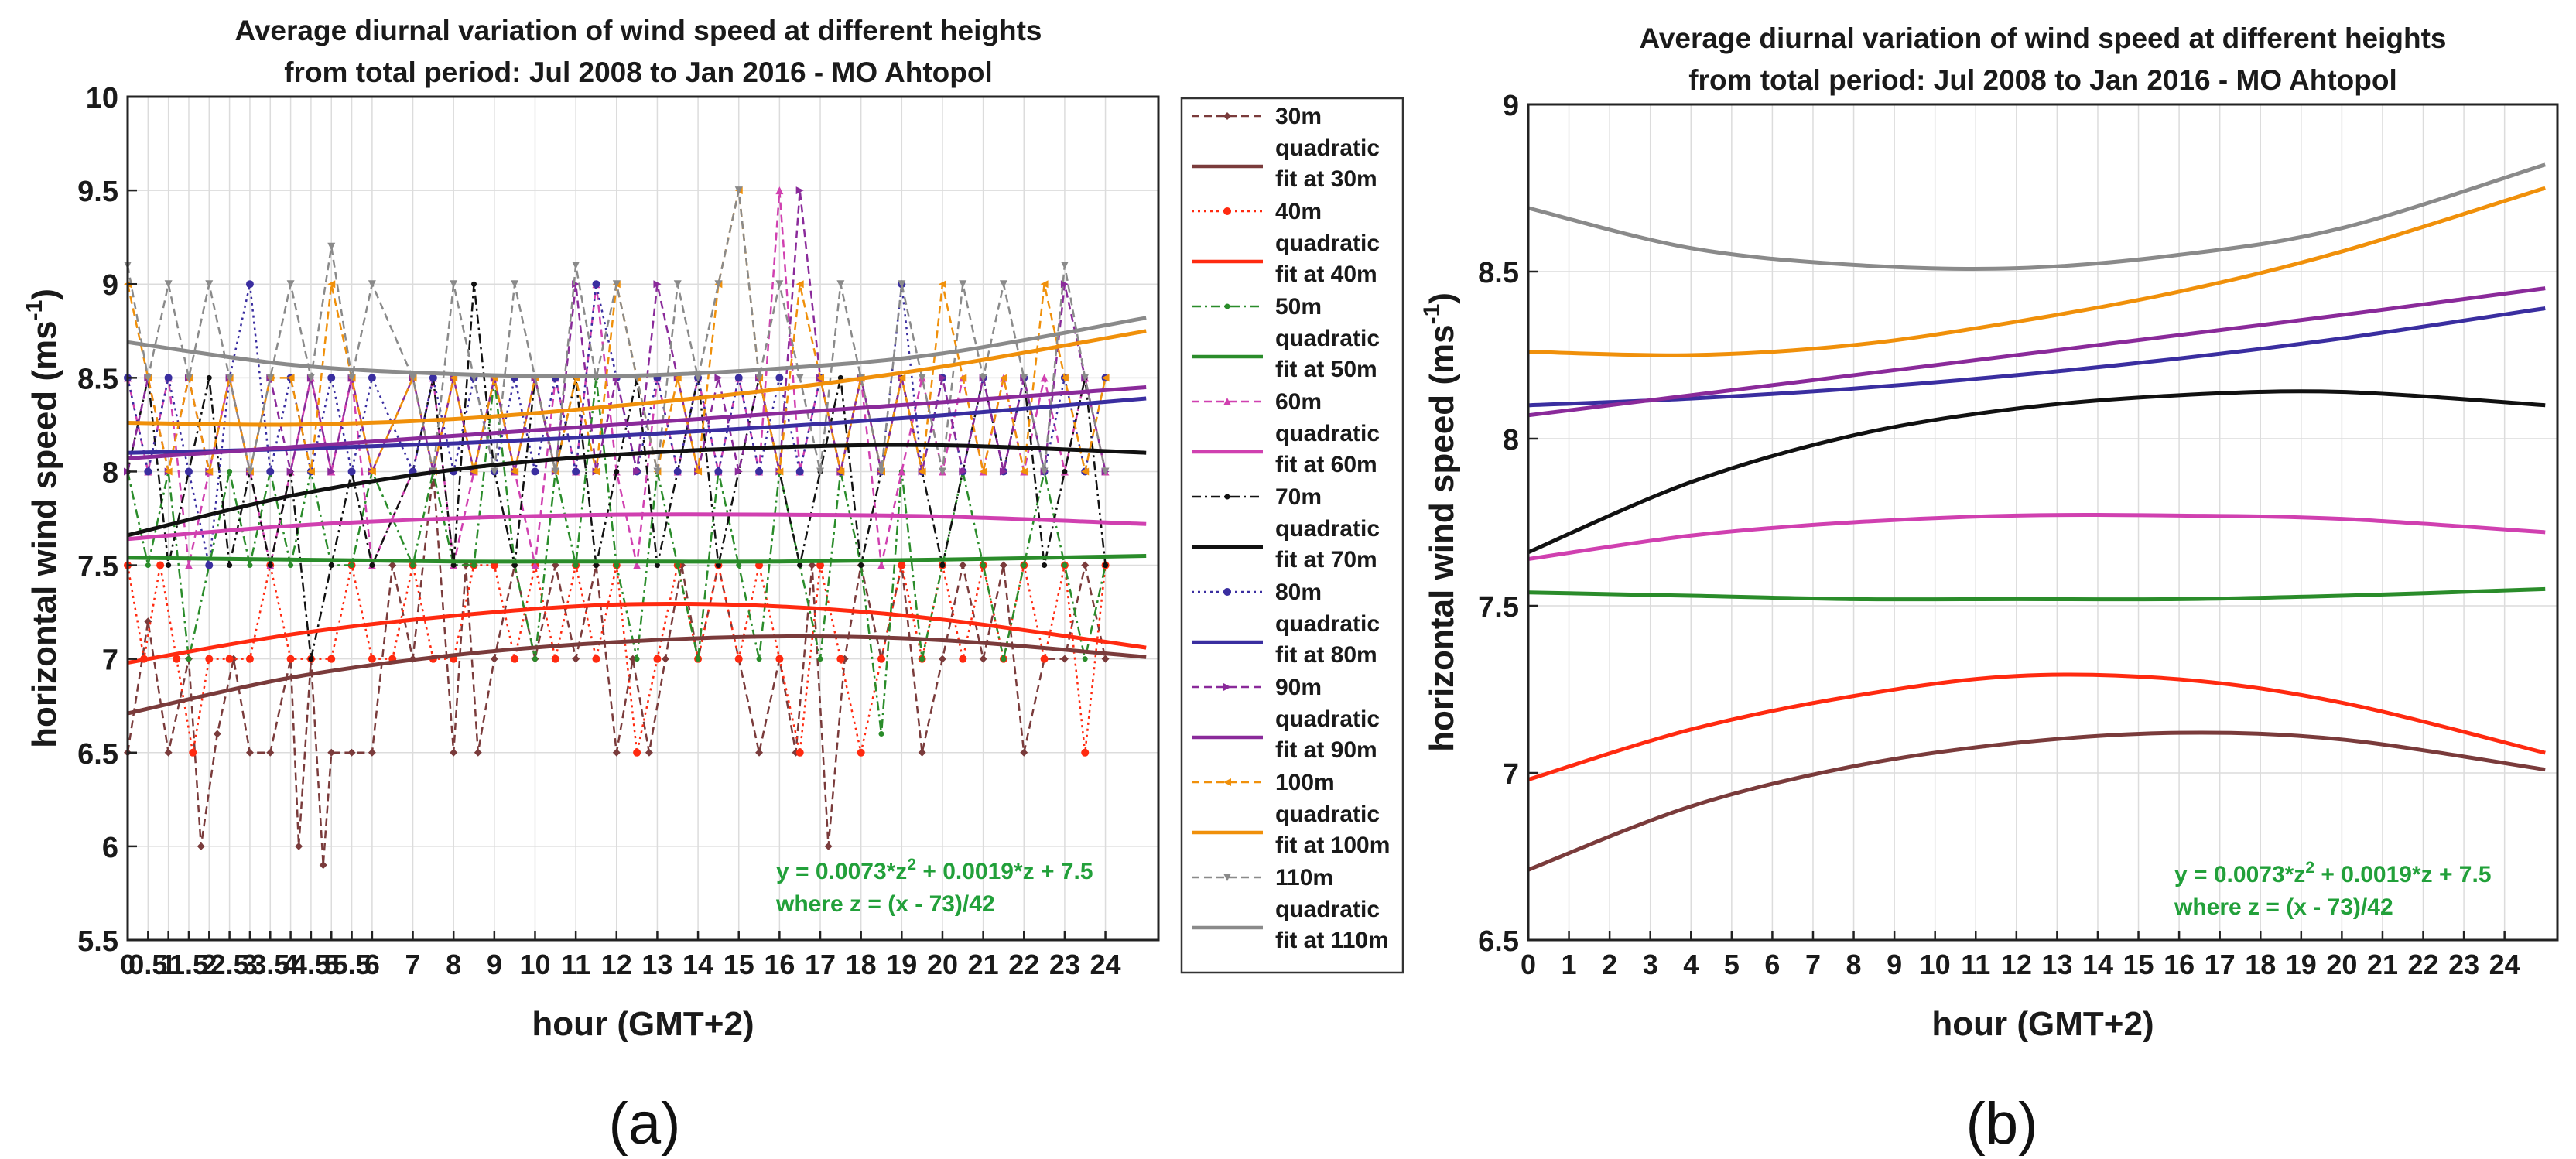 Image resolution: width=2576 pixels, height=1159 pixels. I want to click on data-point-60m, so click(1044, 378).